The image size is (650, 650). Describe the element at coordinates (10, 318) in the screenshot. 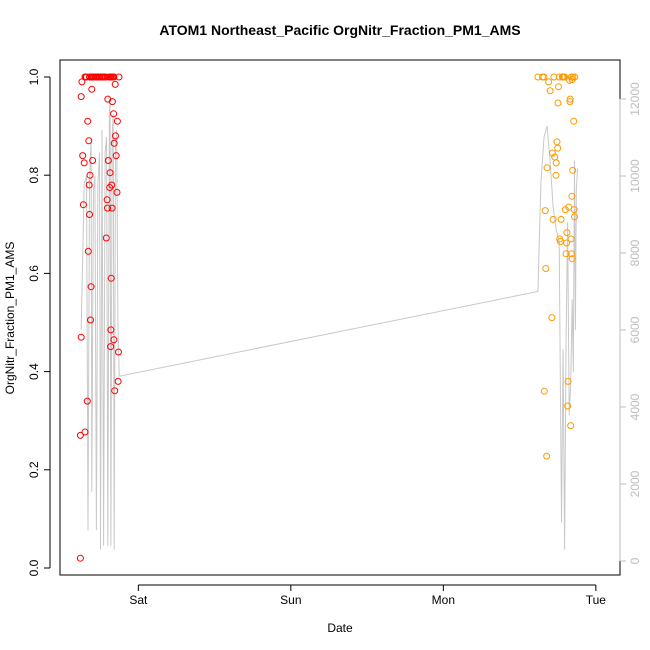

I see `y-axis-label: OrgNitr_Fraction_PM1_AMS` at that location.